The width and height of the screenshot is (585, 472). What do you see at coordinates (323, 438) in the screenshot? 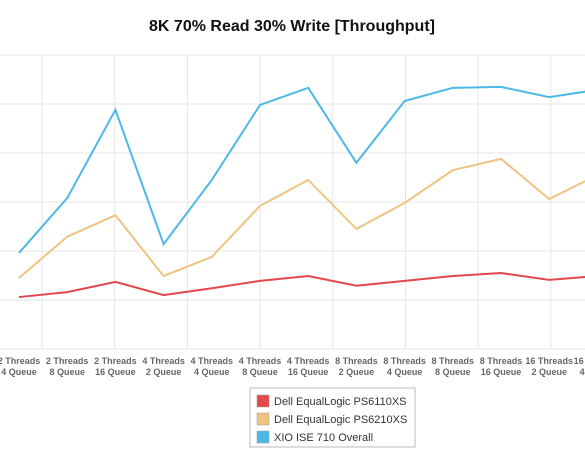
I see `legend-label: XIO ISE 710 Overall` at bounding box center [323, 438].